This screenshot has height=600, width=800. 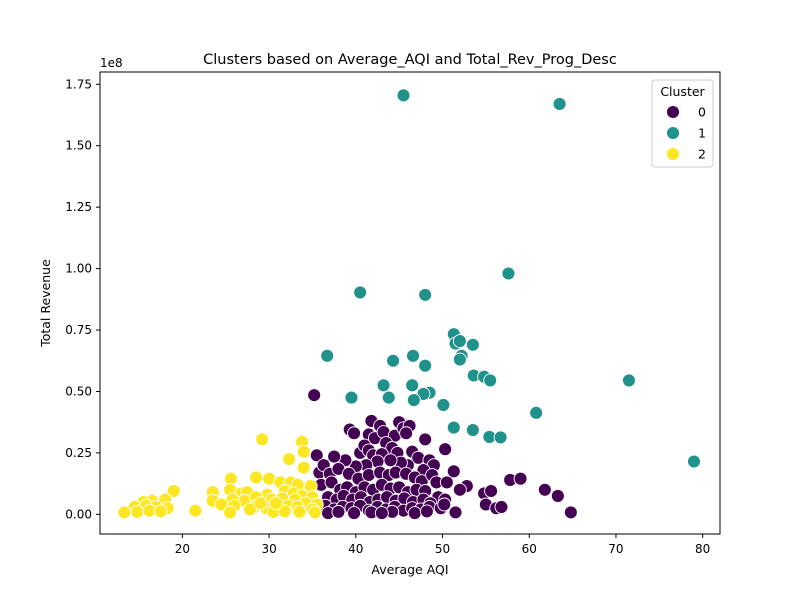 I want to click on x-tick-label: 80, so click(x=702, y=549).